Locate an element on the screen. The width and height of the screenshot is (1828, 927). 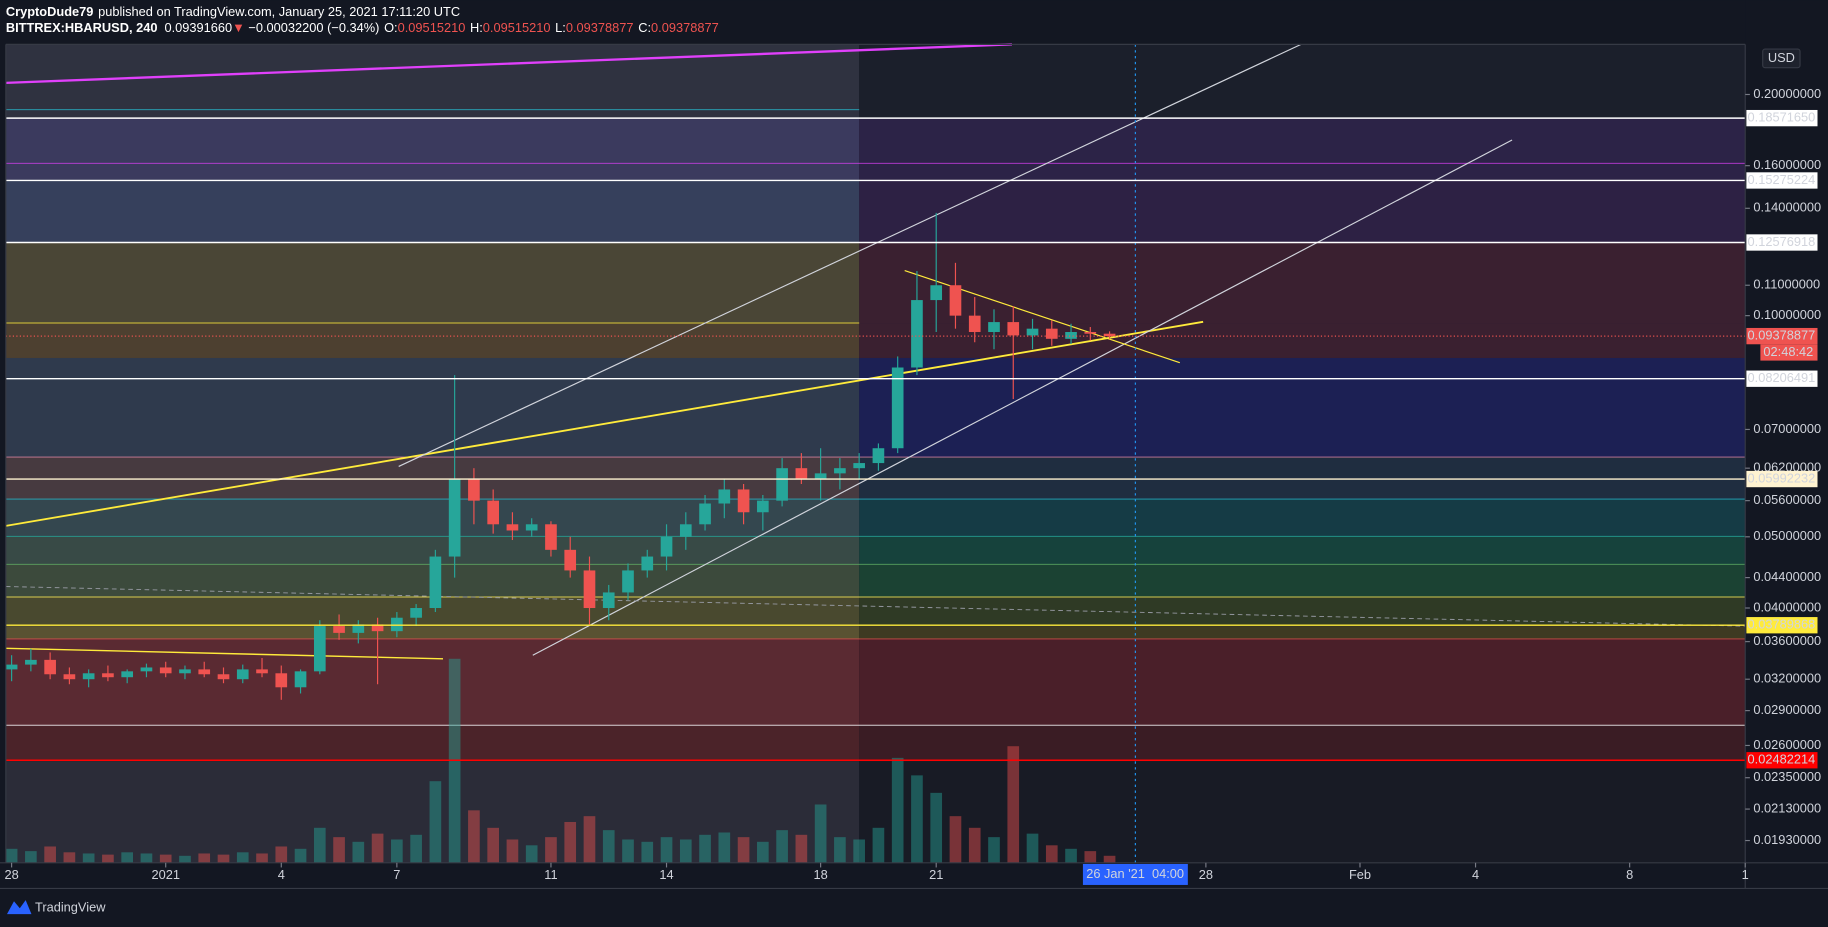
brand: TradingView is located at coordinates (70, 907).